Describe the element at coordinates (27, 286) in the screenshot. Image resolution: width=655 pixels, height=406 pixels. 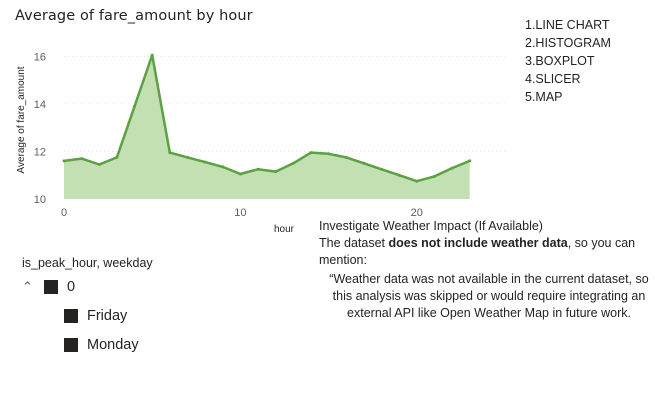
I see `chevron-up-icon: ⌃` at that location.